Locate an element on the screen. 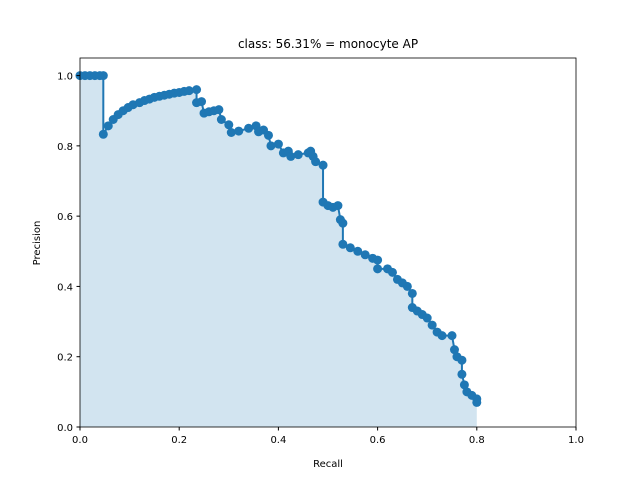 The width and height of the screenshot is (640, 484). y-axis-label: Precision is located at coordinates (37, 243).